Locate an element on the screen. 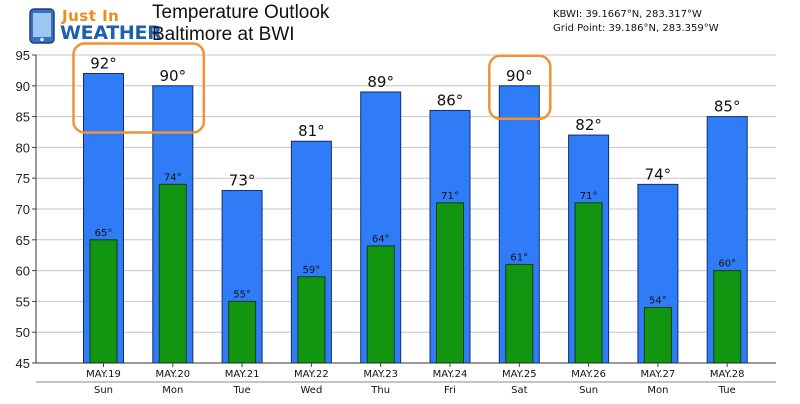 The width and height of the screenshot is (800, 404). y-tick-label: 70 is located at coordinates (23, 209).